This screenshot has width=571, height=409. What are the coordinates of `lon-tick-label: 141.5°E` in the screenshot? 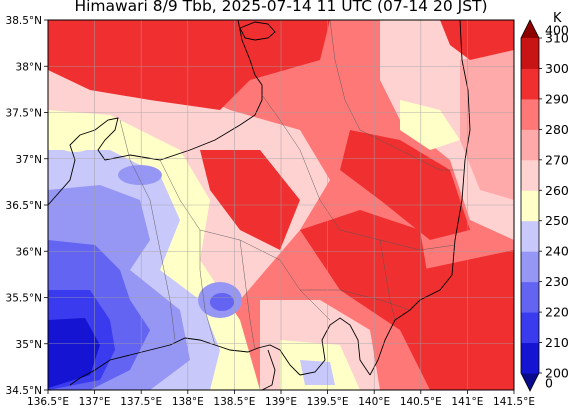 It's located at (514, 402).